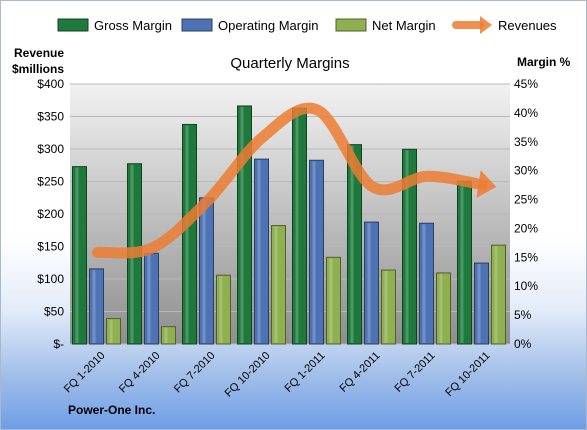  I want to click on left-tick-label: $100, so click(50, 279).